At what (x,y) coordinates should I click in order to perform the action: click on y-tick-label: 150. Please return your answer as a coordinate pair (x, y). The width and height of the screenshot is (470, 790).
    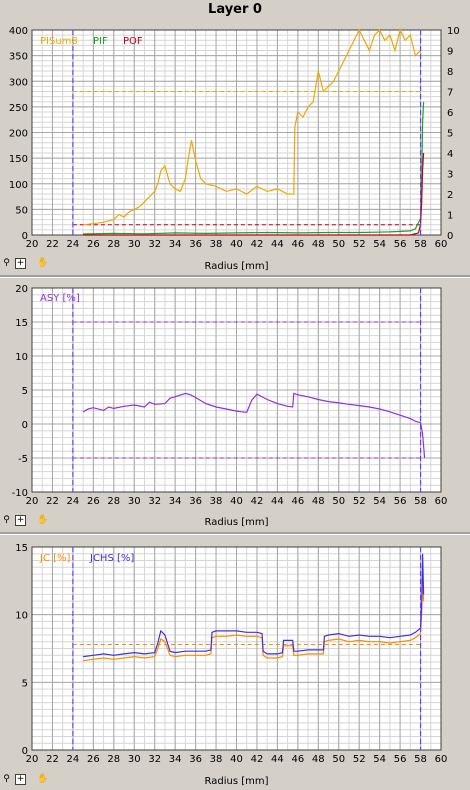
    Looking at the image, I should click on (18, 159).